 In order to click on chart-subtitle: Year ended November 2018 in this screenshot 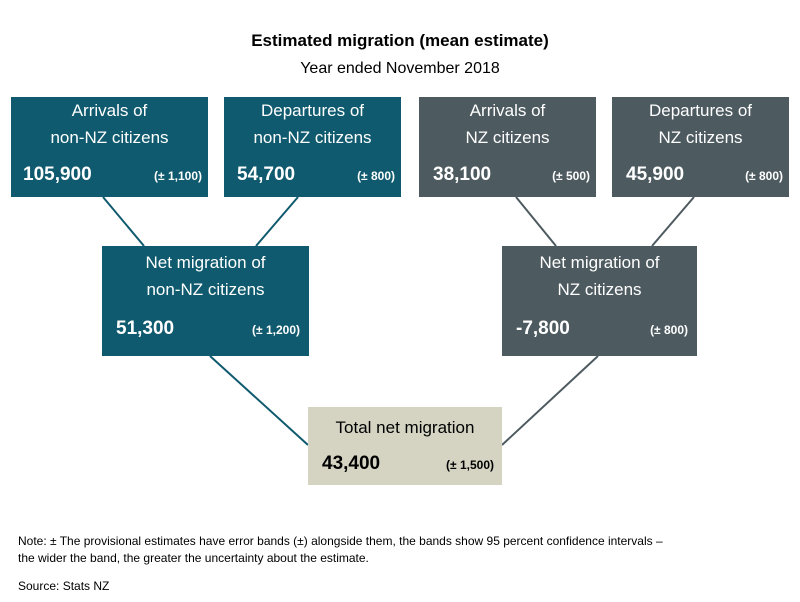, I will do `click(400, 68)`.